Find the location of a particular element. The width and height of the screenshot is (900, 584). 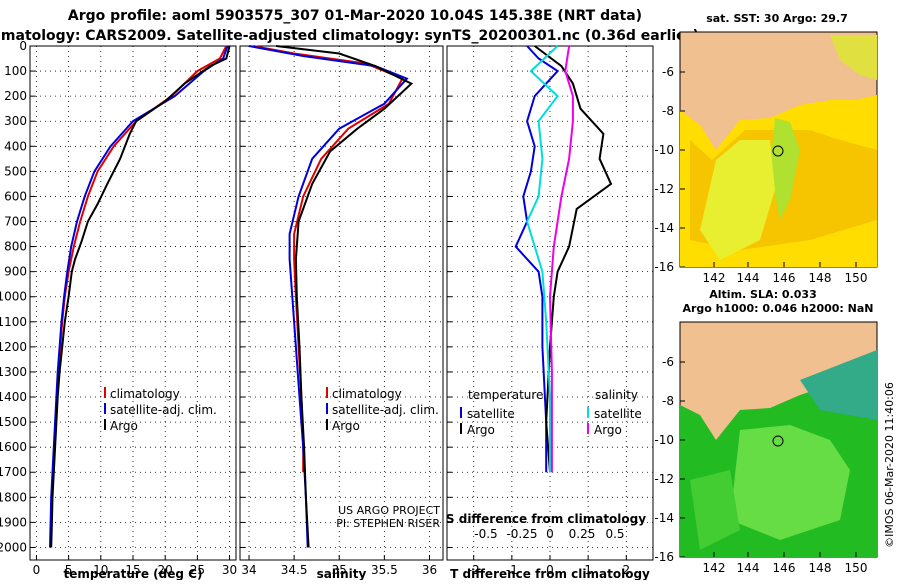

depth-tick-label: 400 is located at coordinates (15, 146).